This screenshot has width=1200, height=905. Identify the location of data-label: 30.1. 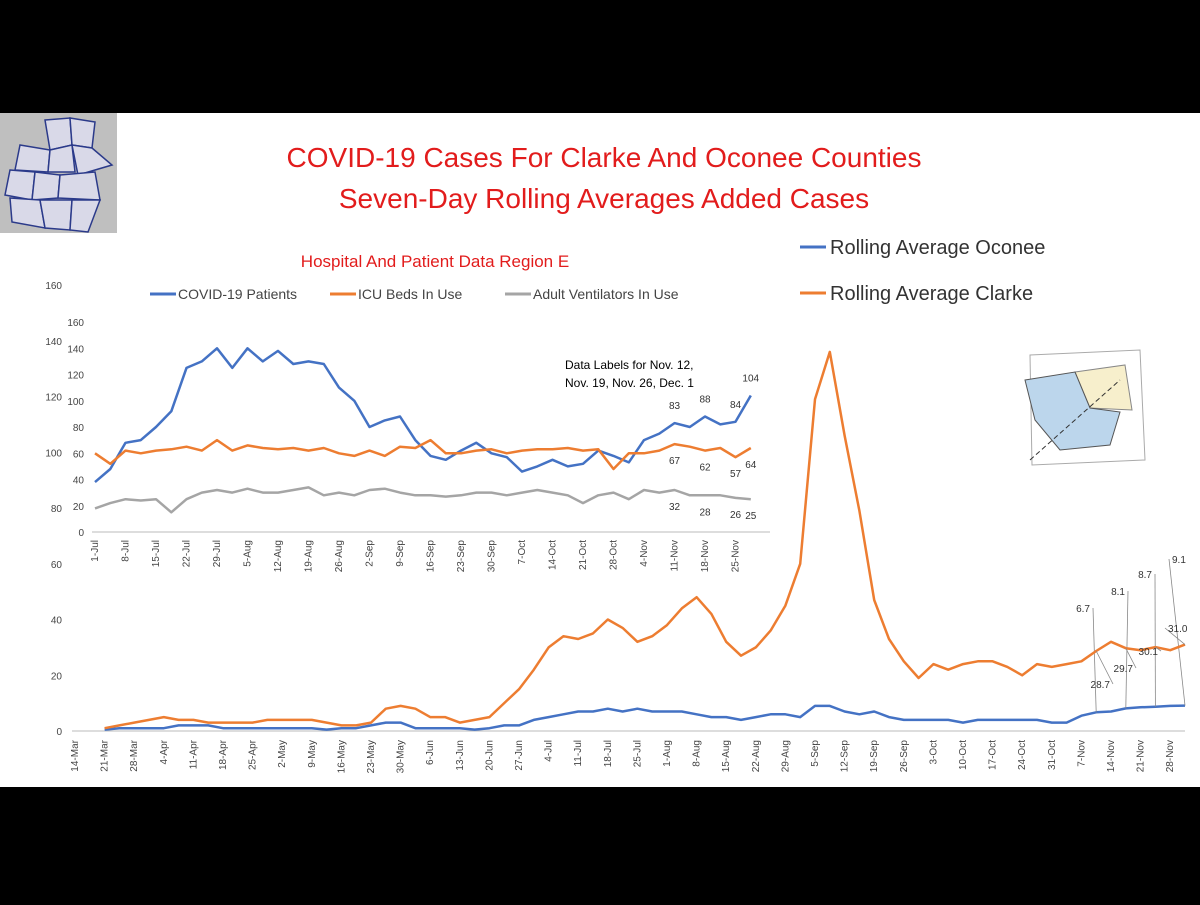
(1149, 652).